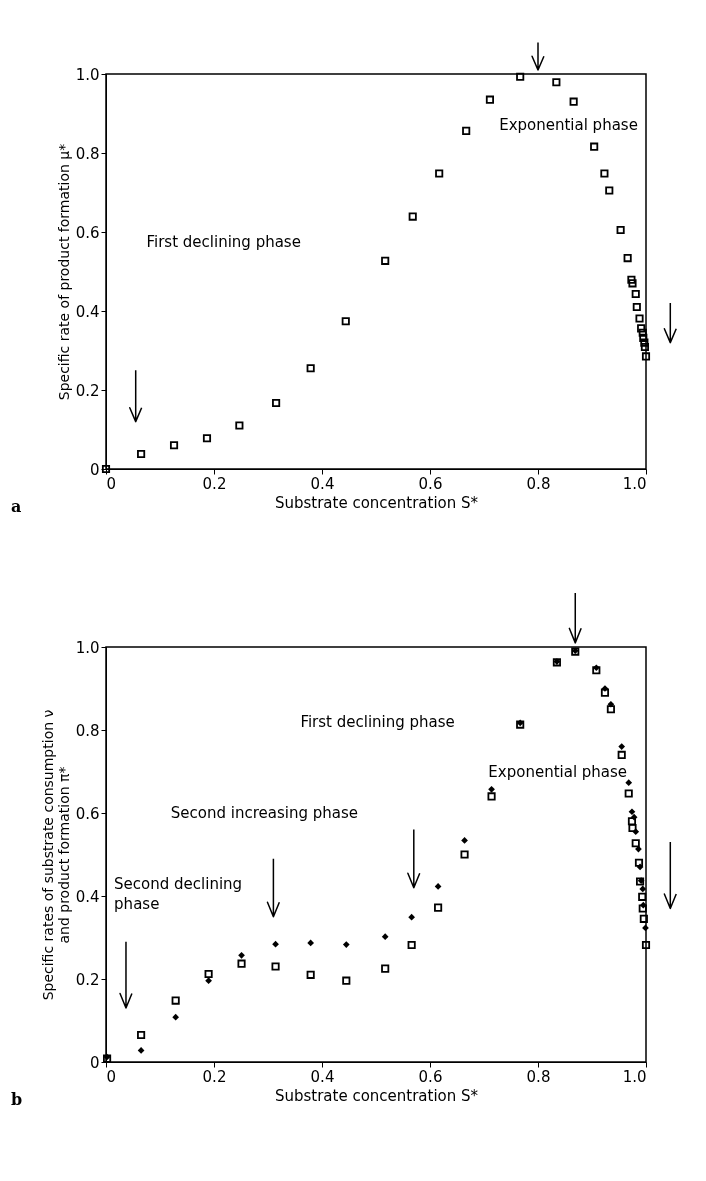 The height and width of the screenshot is (1181, 706). I want to click on y-axis-title: Specific rates of substrate consumption ν and product formation π*, so click(55, 855).